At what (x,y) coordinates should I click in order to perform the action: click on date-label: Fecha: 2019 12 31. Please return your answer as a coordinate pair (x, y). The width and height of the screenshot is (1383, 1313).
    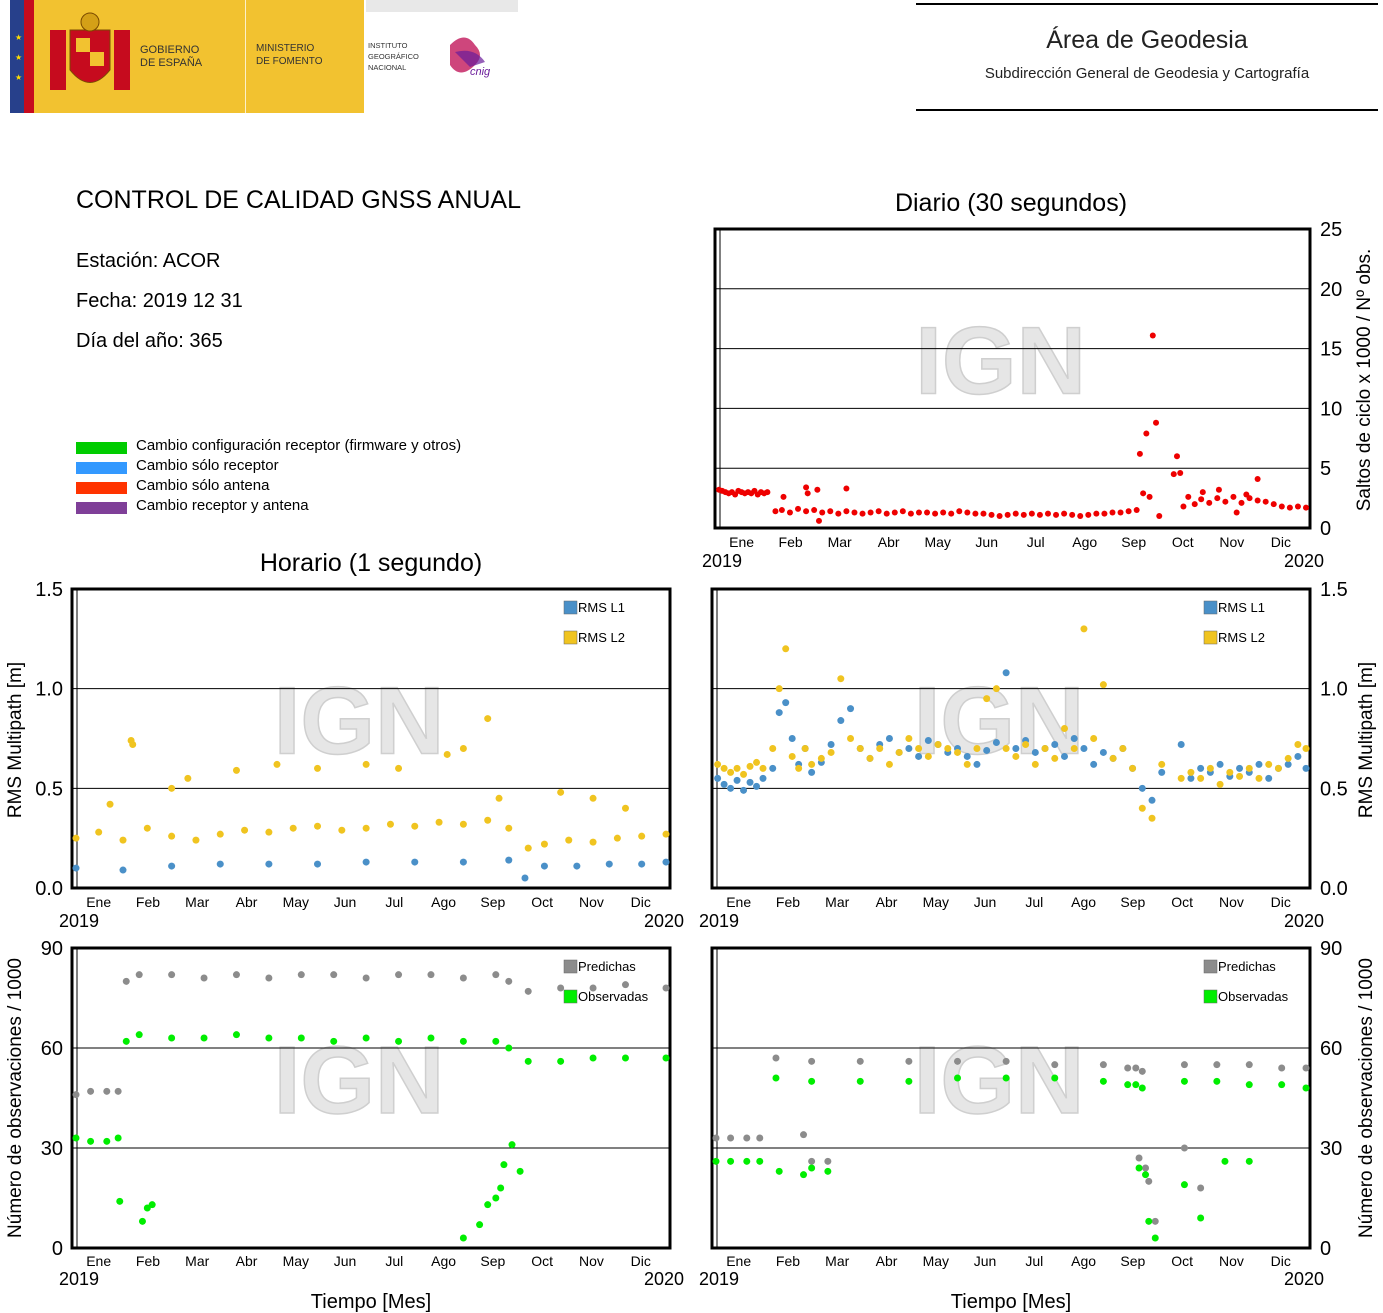
    Looking at the image, I should click on (159, 301).